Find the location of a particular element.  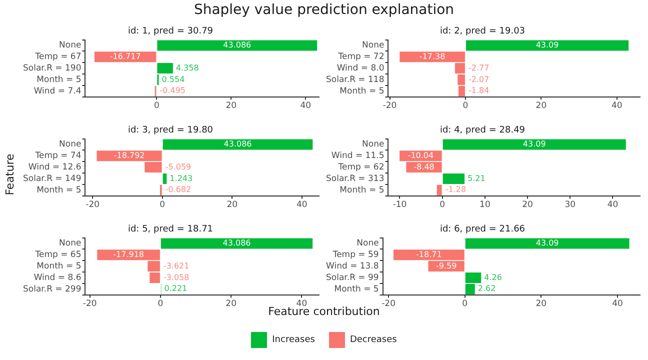

y-tick-label: Wind = 8.0 is located at coordinates (360, 69).